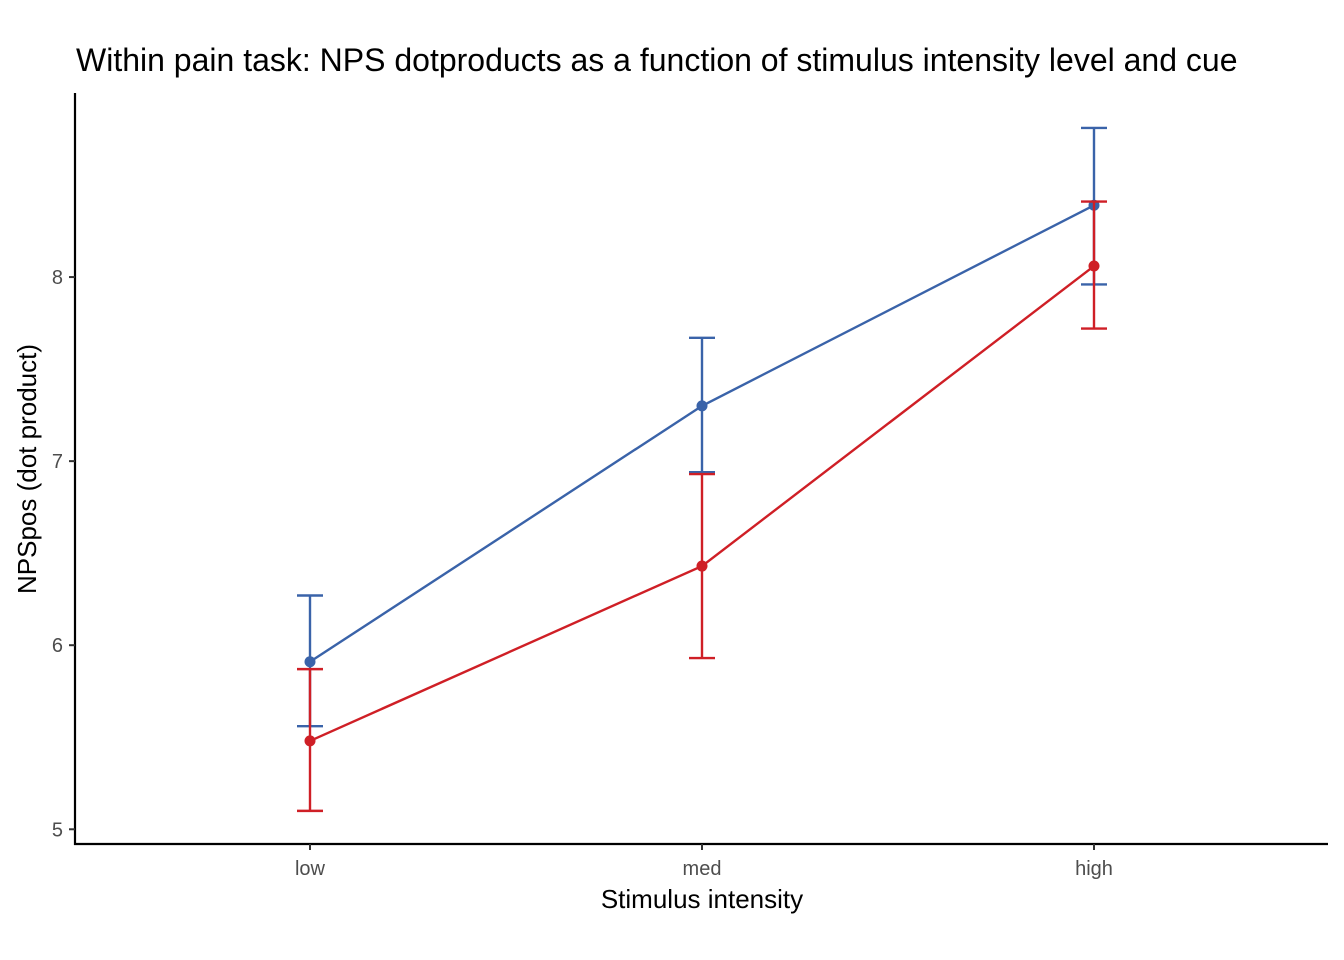 The width and height of the screenshot is (1344, 960). I want to click on x-tick-label-high: high, so click(1094, 869).